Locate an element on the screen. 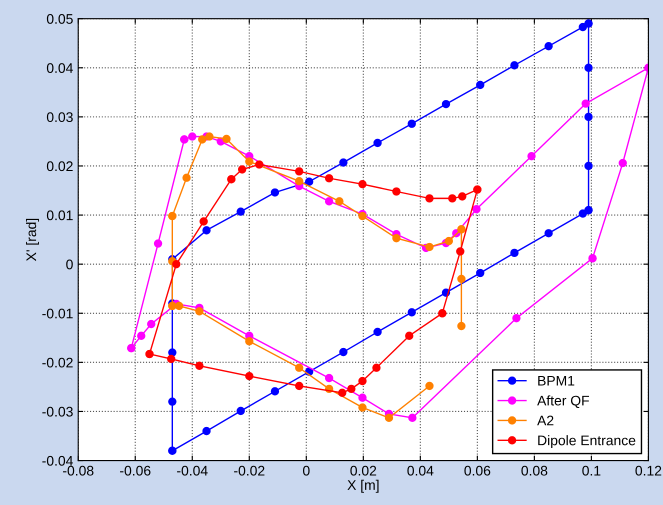 This screenshot has height=505, width=663. y-tick-label: -0.03 is located at coordinates (57, 411).